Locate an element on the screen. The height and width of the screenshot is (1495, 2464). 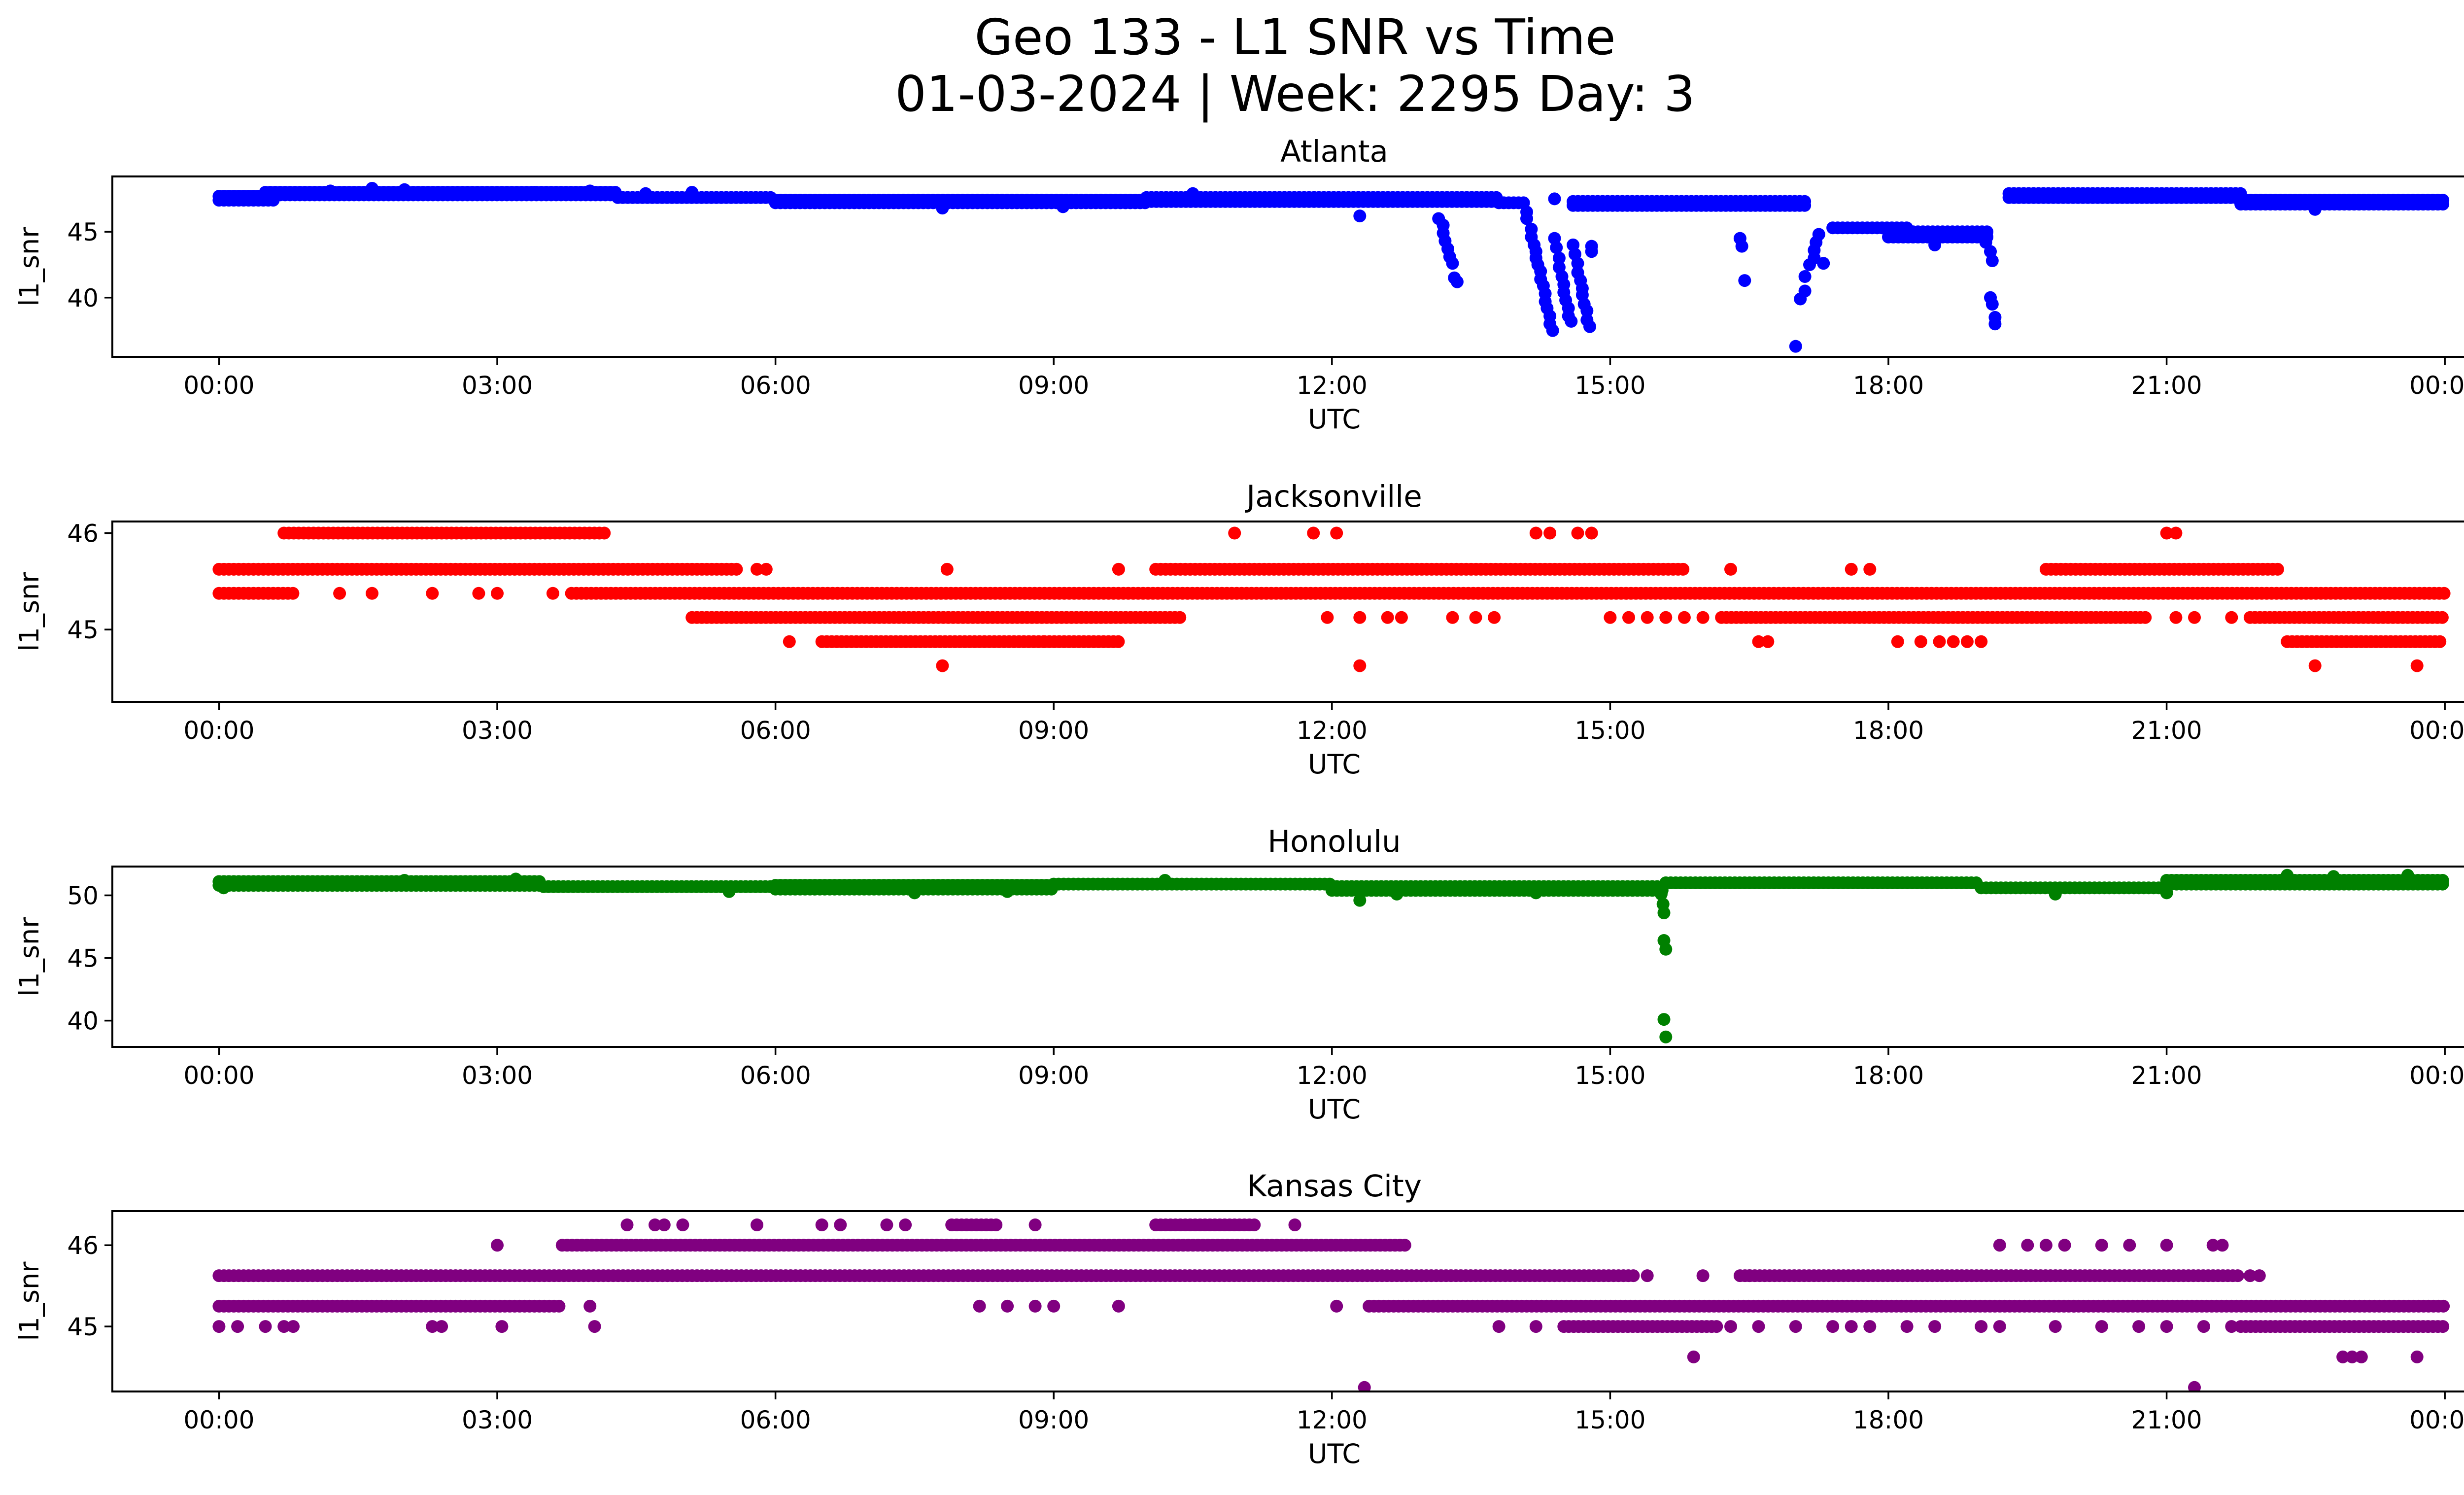
atlanta-x-tick-label: 18:00 is located at coordinates (1888, 385).